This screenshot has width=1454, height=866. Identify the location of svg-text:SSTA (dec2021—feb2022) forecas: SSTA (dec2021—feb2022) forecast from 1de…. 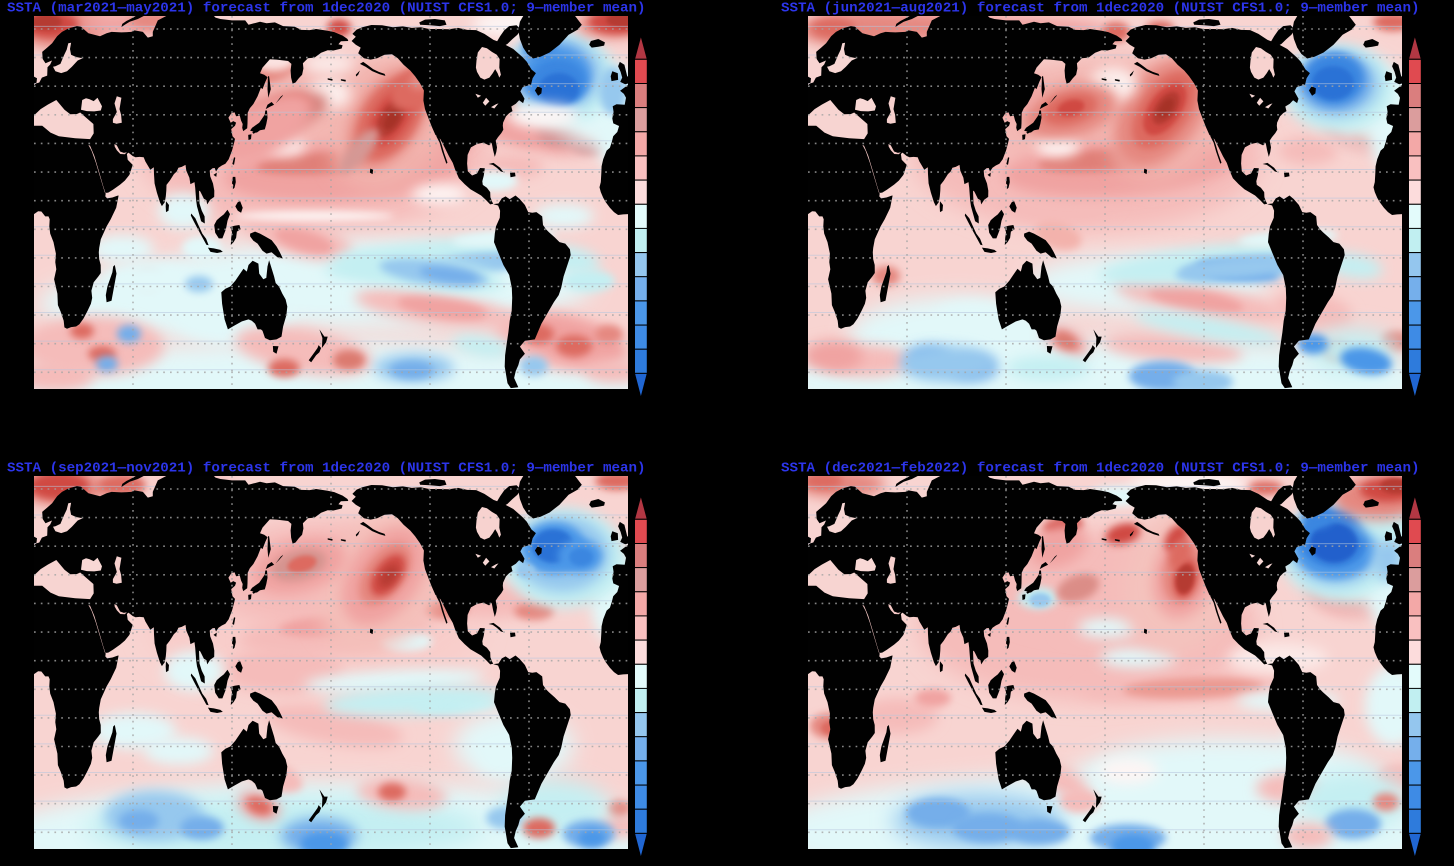
(1100, 469).